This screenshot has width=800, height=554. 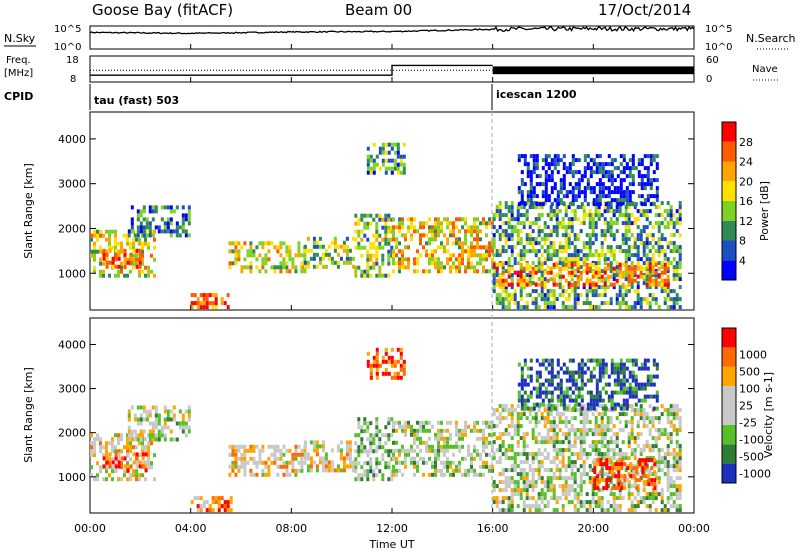 I want to click on colorbar-swatch, so click(x=729, y=132).